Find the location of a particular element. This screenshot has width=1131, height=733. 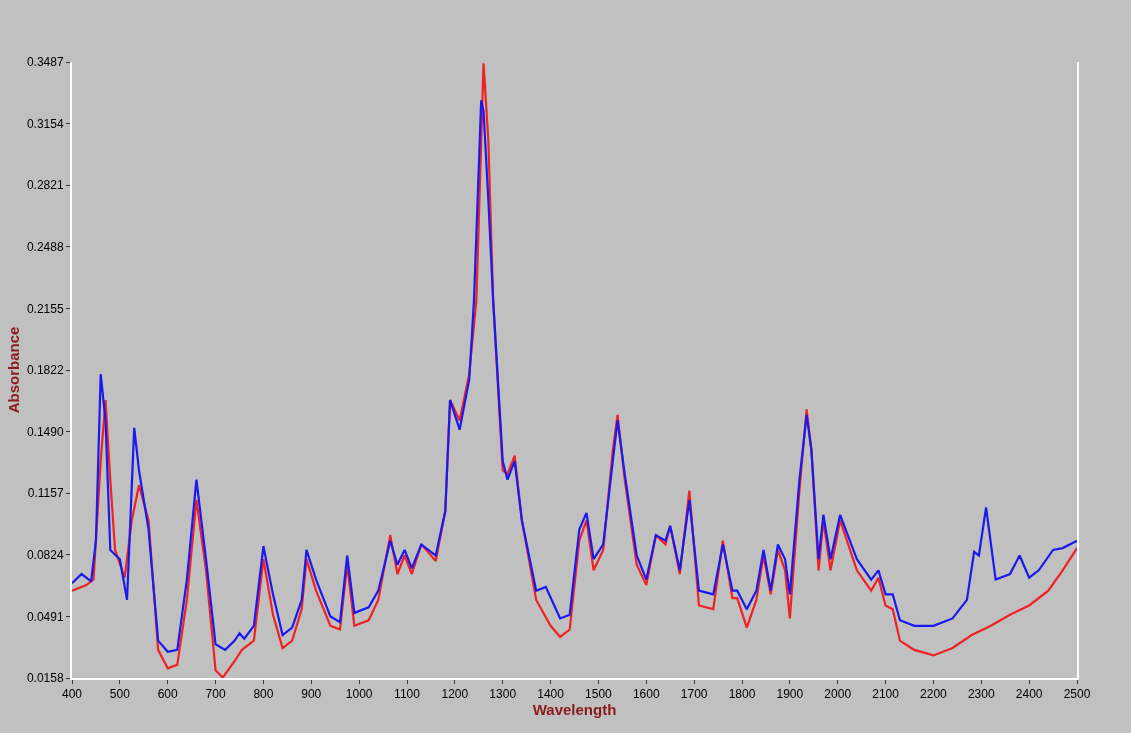

x-tick-label: 1700 is located at coordinates (694, 694).